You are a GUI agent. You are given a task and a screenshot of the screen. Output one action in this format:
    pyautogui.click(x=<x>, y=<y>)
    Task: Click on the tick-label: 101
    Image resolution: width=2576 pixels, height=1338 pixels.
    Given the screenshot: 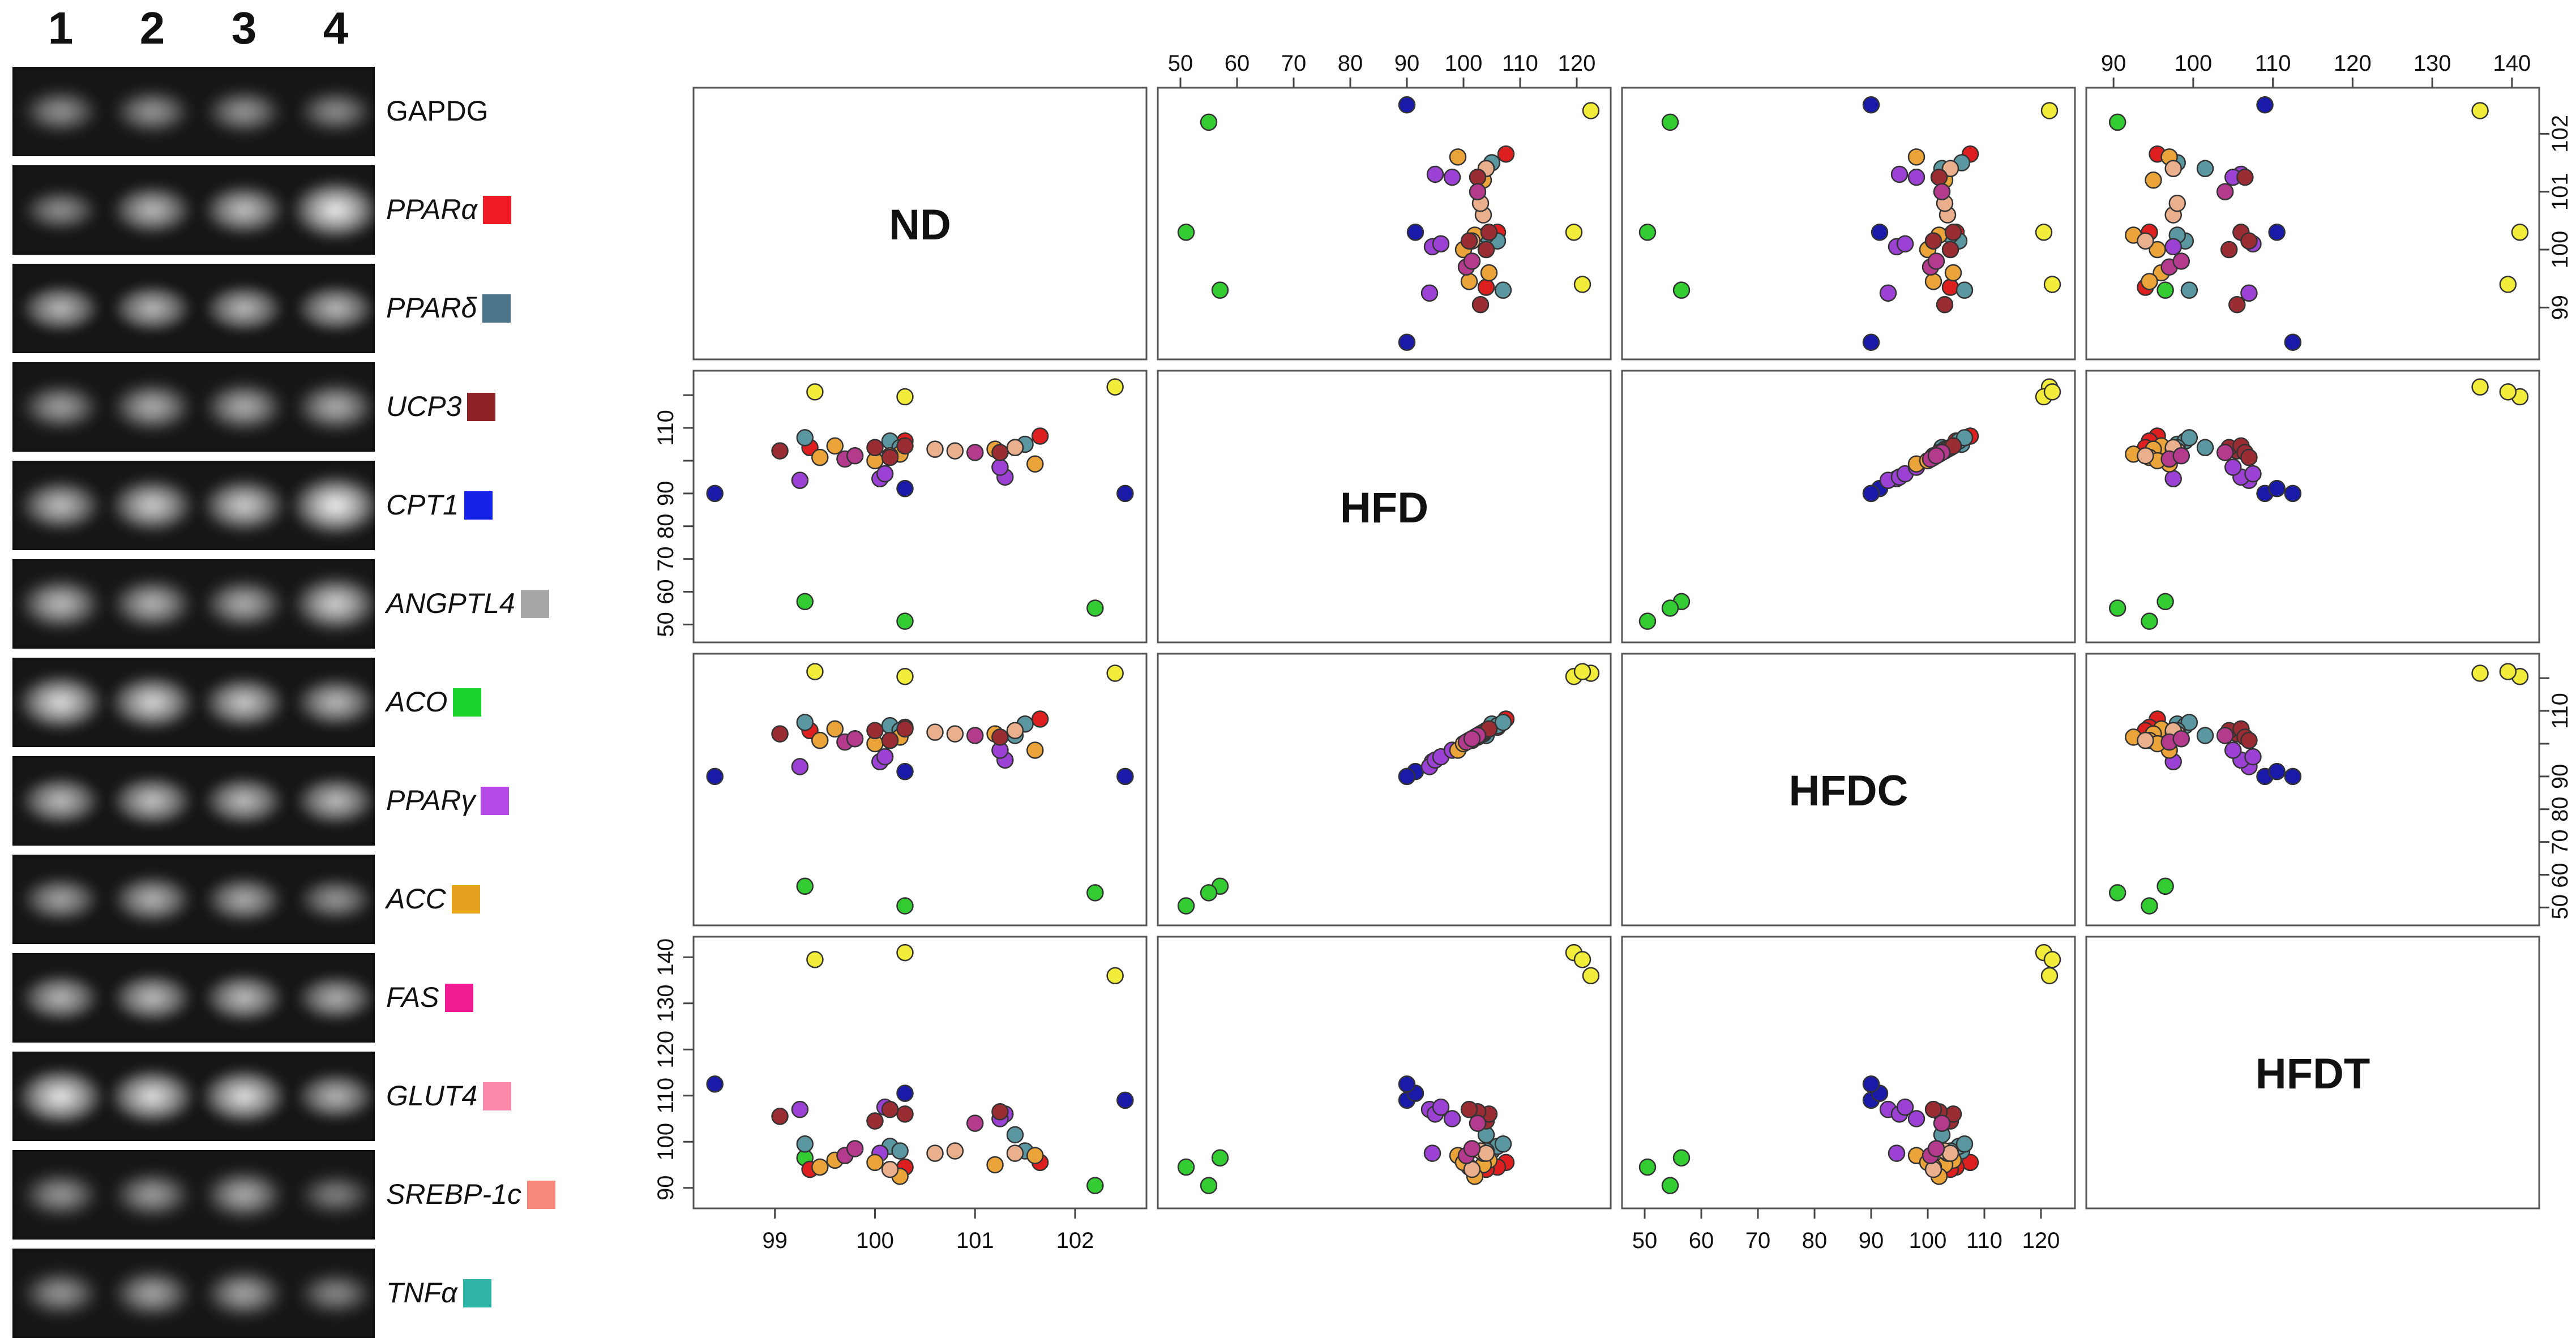 What is the action you would take?
    pyautogui.click(x=2560, y=192)
    